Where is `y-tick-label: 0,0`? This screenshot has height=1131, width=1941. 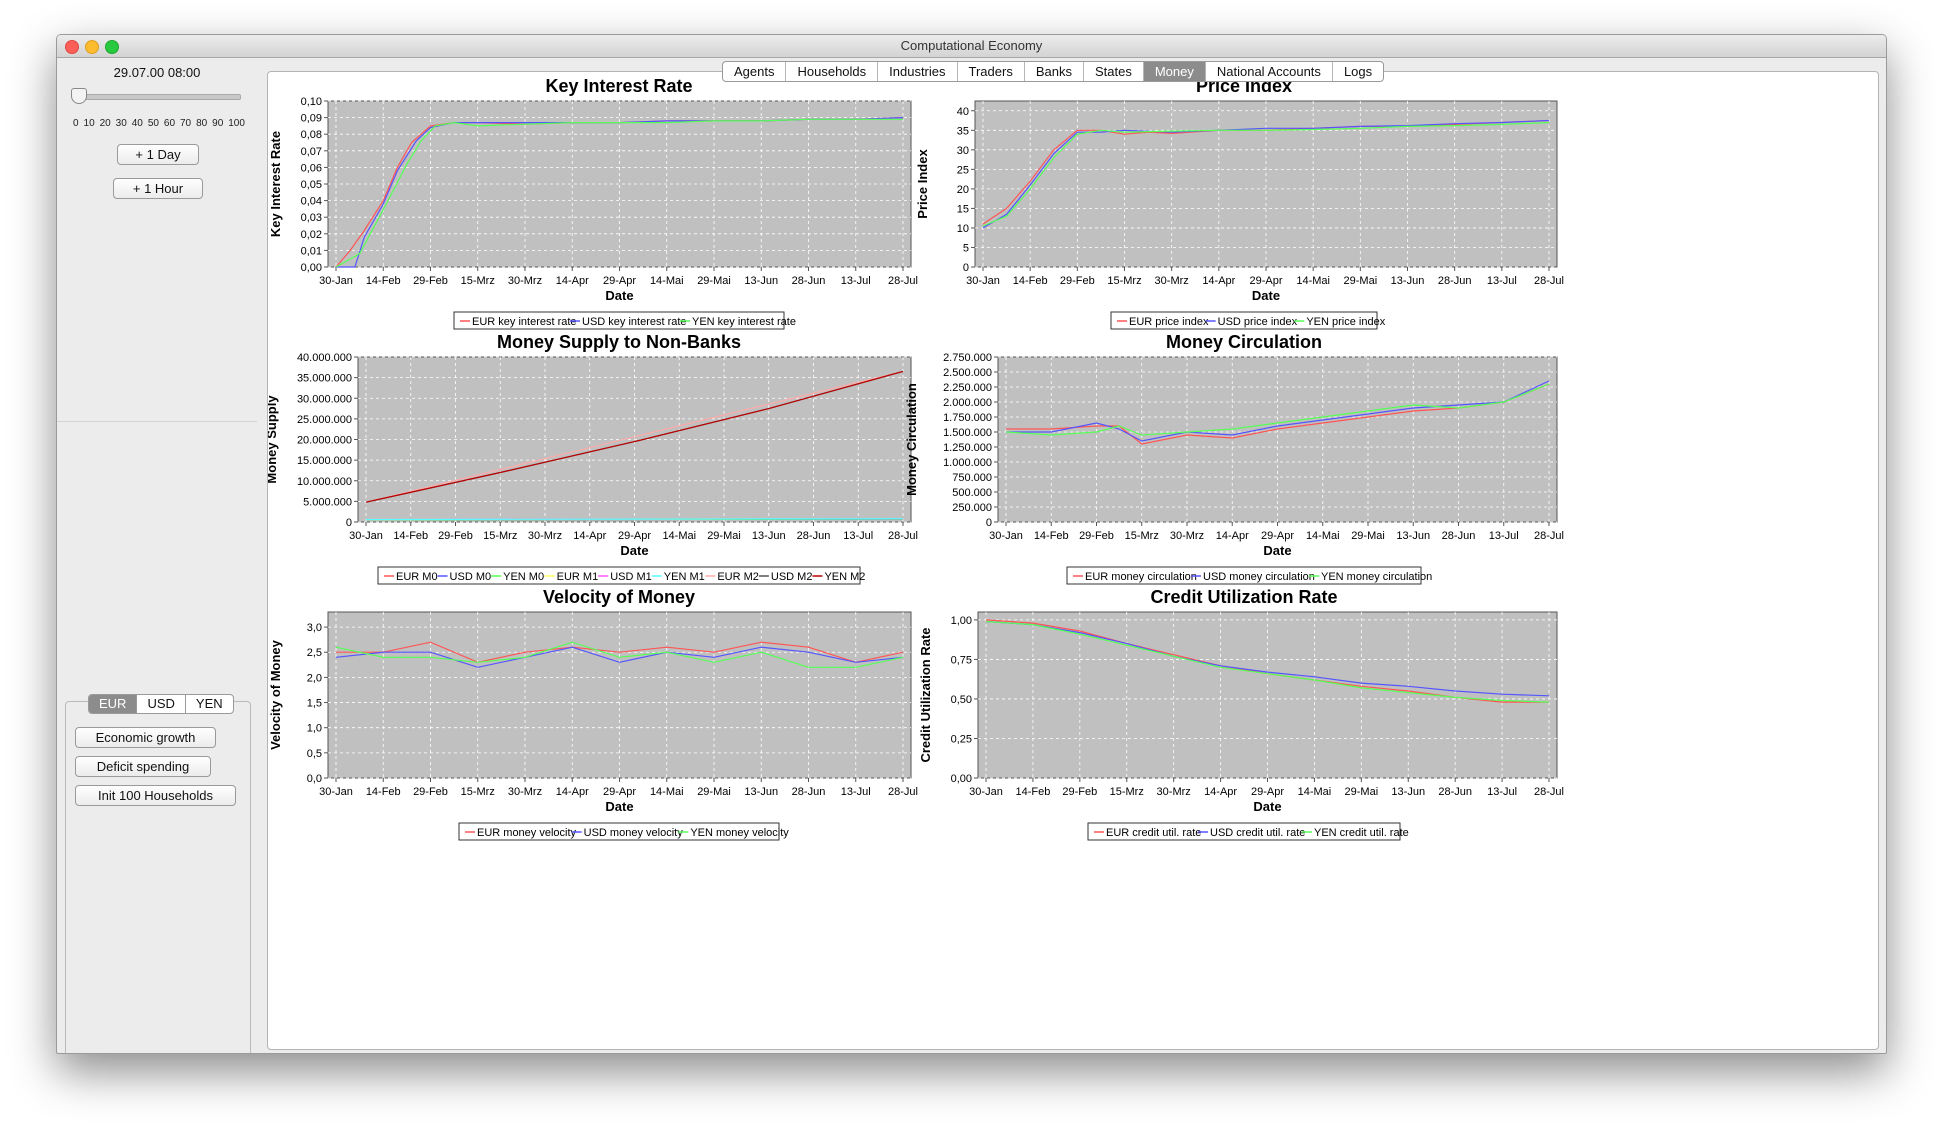
y-tick-label: 0,0 is located at coordinates (314, 779).